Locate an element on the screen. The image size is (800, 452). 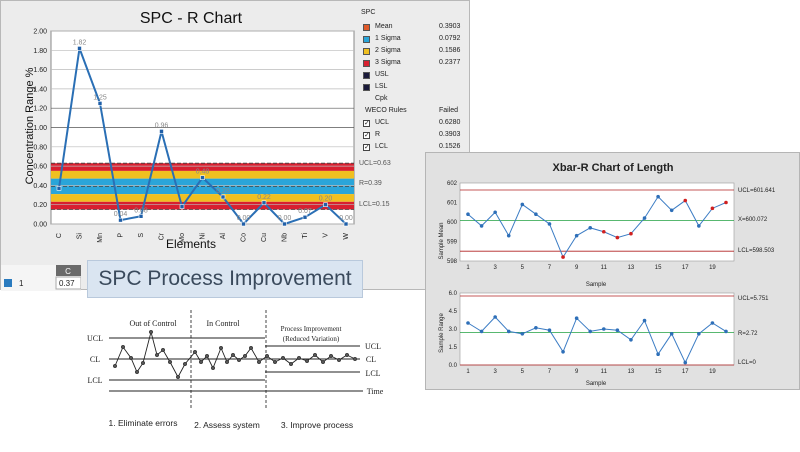
weco-item-ucl: ✓ UCL 0.6280 is located at coordinates (413, 124).